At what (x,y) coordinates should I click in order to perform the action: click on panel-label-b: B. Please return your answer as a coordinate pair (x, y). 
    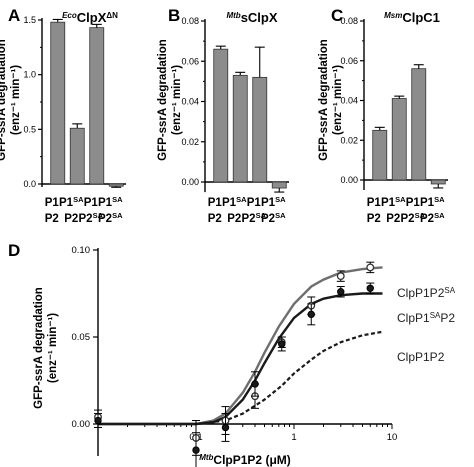
    Looking at the image, I should click on (174, 15).